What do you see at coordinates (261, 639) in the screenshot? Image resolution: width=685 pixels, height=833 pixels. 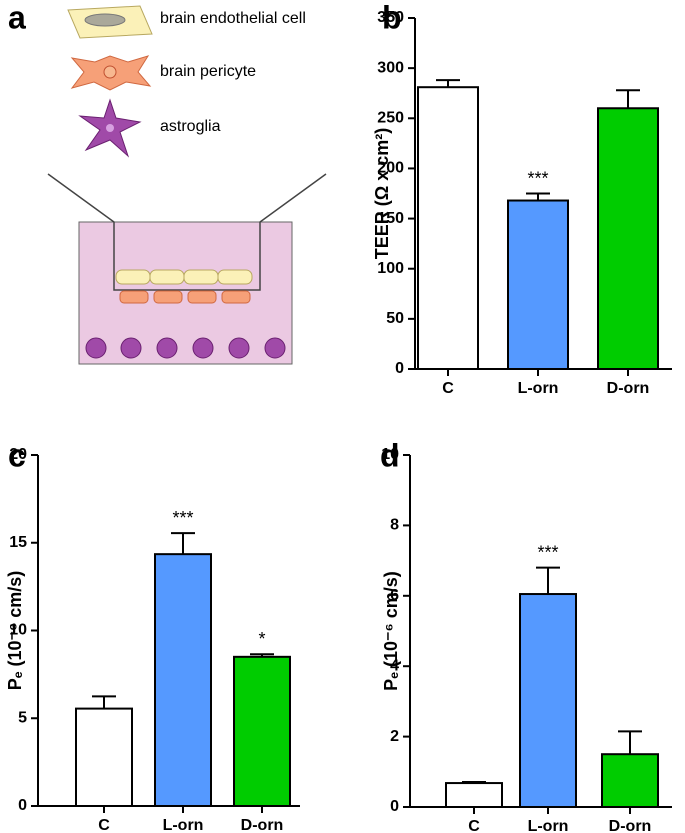 I see `significance-label: *` at bounding box center [261, 639].